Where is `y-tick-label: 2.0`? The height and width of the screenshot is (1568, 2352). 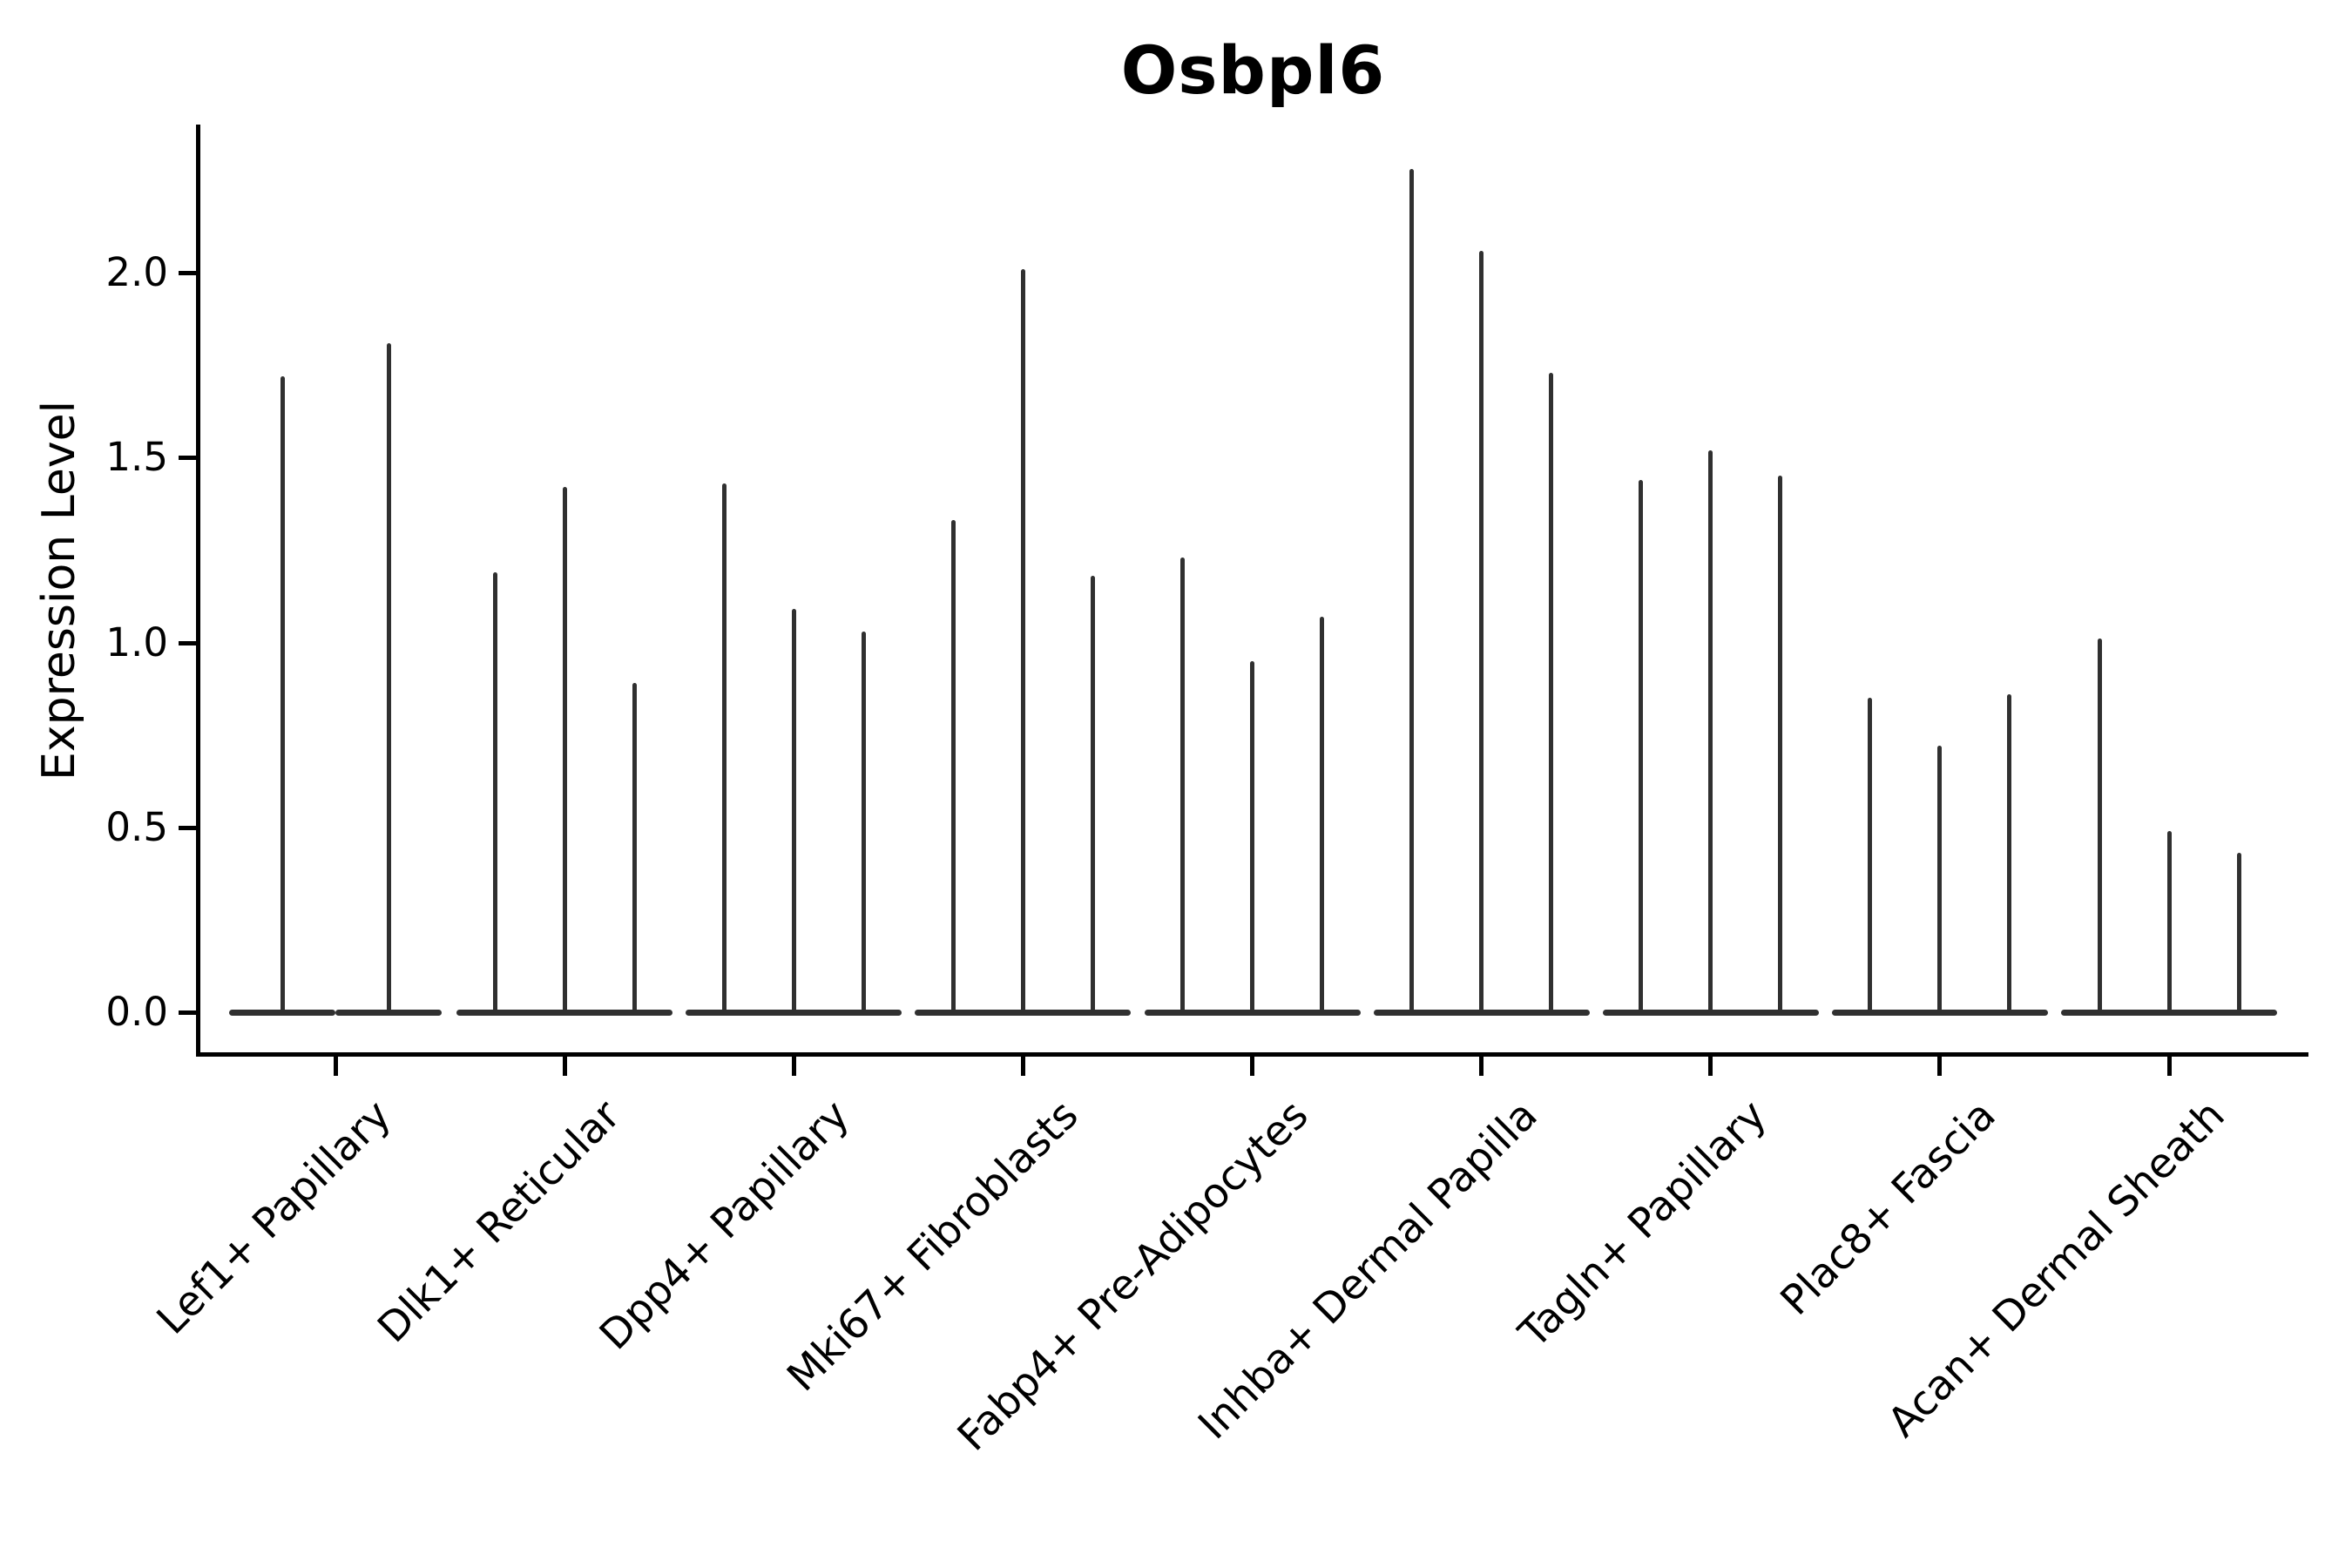
y-tick-label: 2.0 is located at coordinates (136, 272).